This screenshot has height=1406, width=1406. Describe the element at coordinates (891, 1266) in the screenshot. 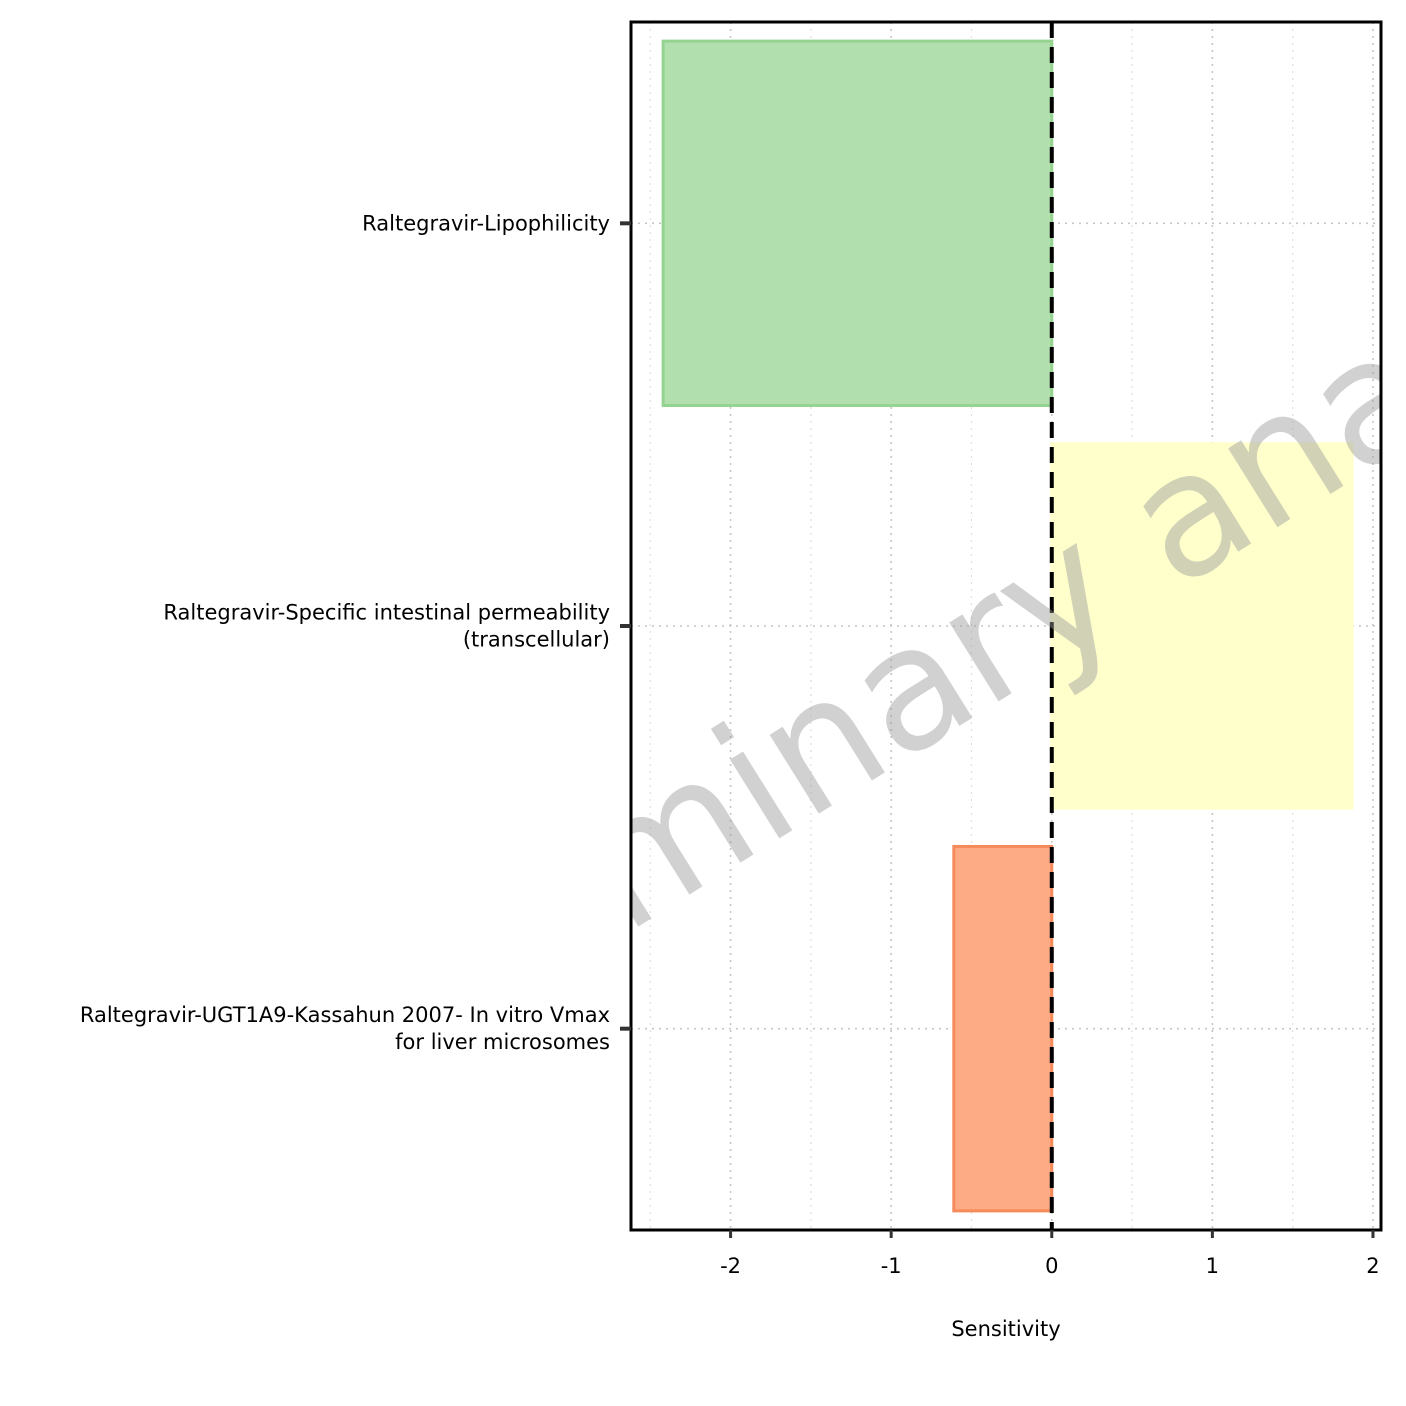

I see `x-tick-label: -1` at that location.